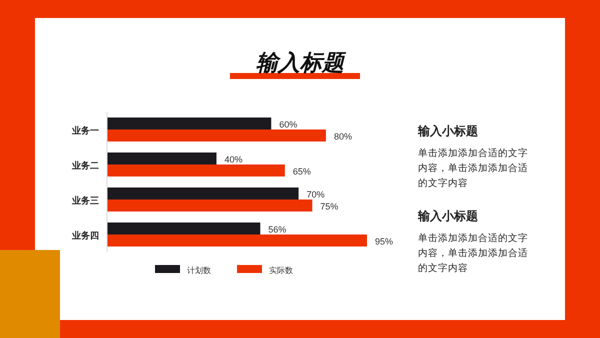 The height and width of the screenshot is (338, 600). I want to click on data-label: 70%, so click(315, 195).